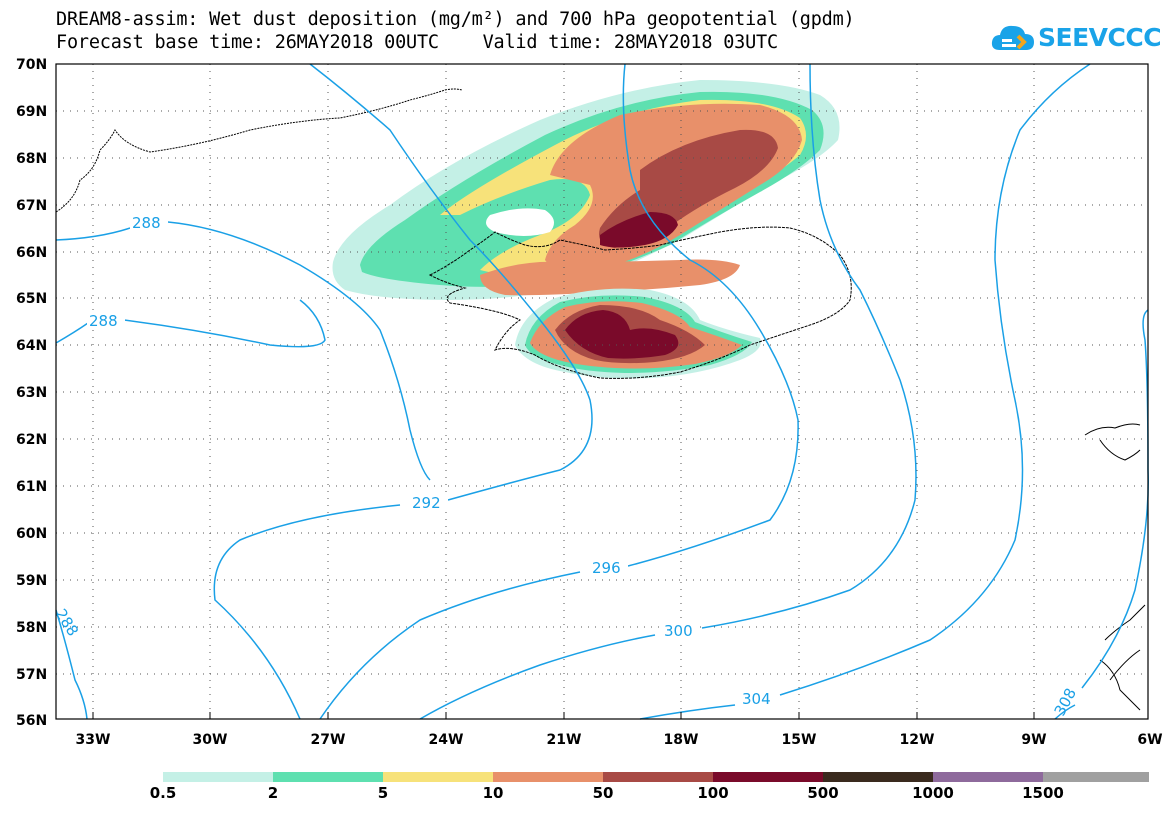 Image resolution: width=1175 pixels, height=815 pixels. I want to click on lat-label: 61N, so click(31, 487).